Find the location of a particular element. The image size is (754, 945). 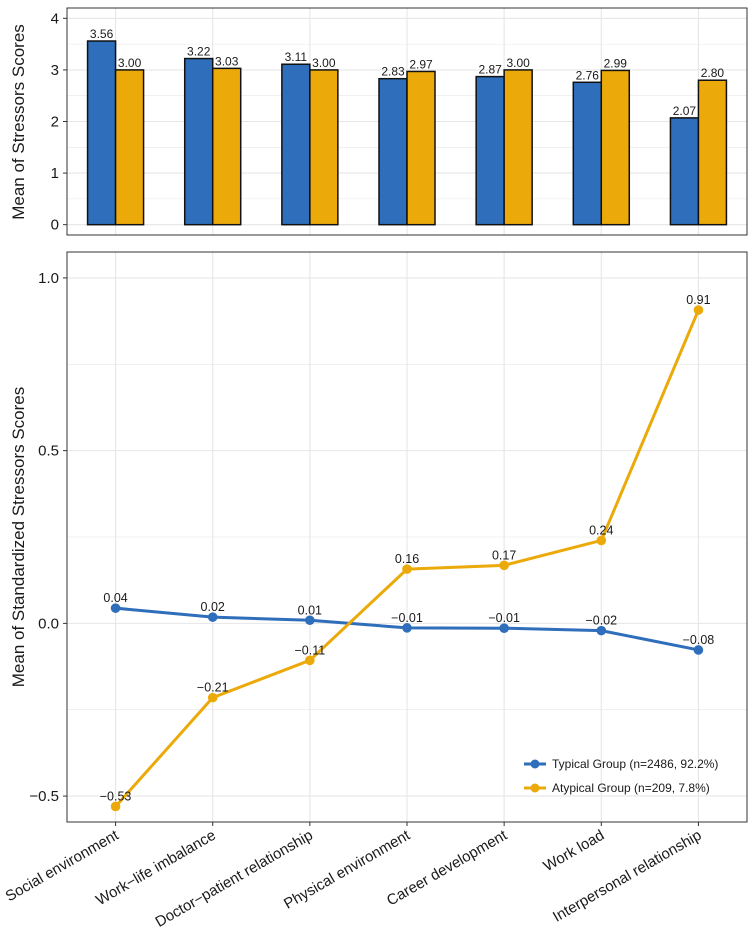

bar-value-label: 2.99 is located at coordinates (616, 63).